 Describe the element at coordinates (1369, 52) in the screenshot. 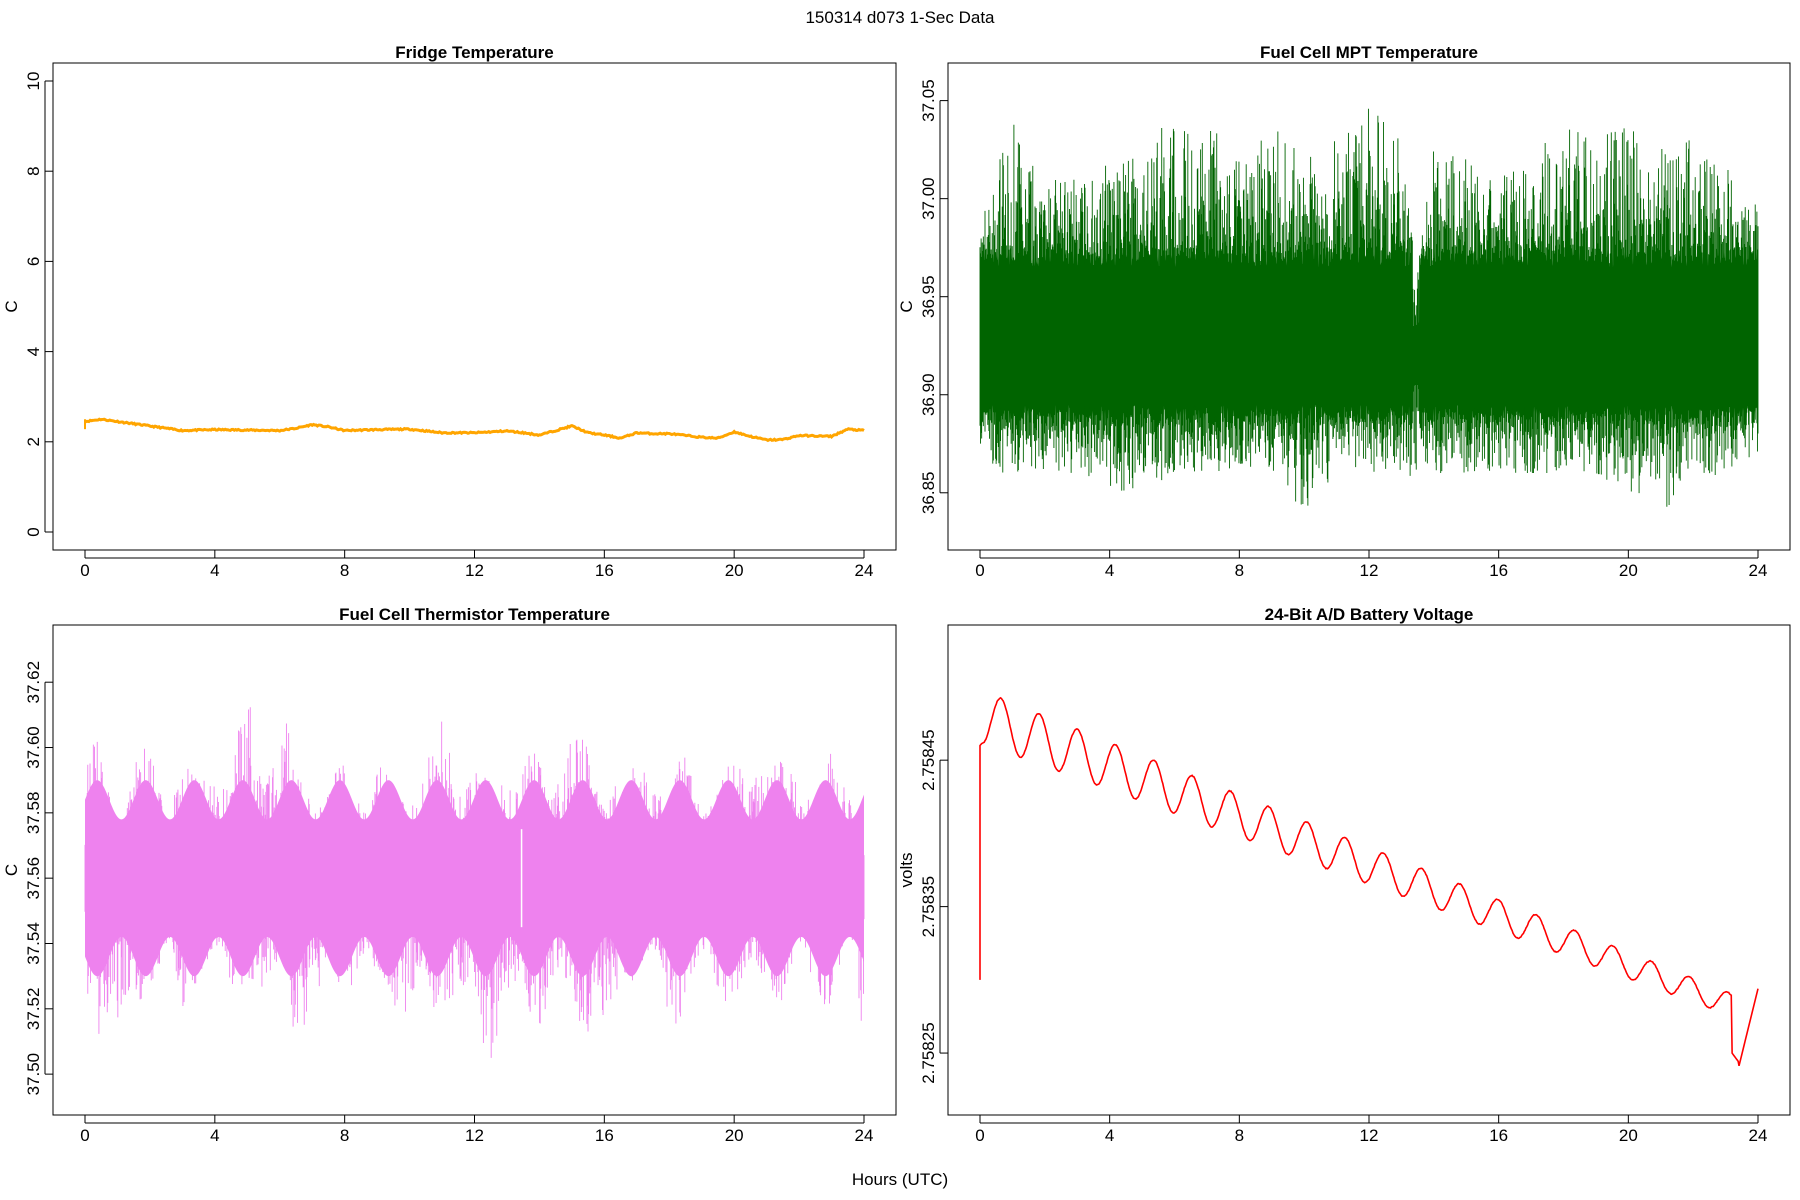

I see `panel-title: Fuel Cell MPT Temperature` at that location.